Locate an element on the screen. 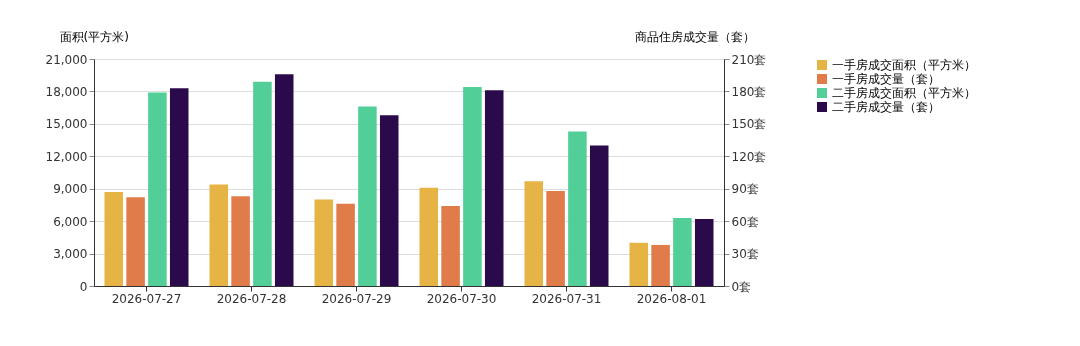 The width and height of the screenshot is (1080, 346). y-tick-label: 21,000 is located at coordinates (66, 59).